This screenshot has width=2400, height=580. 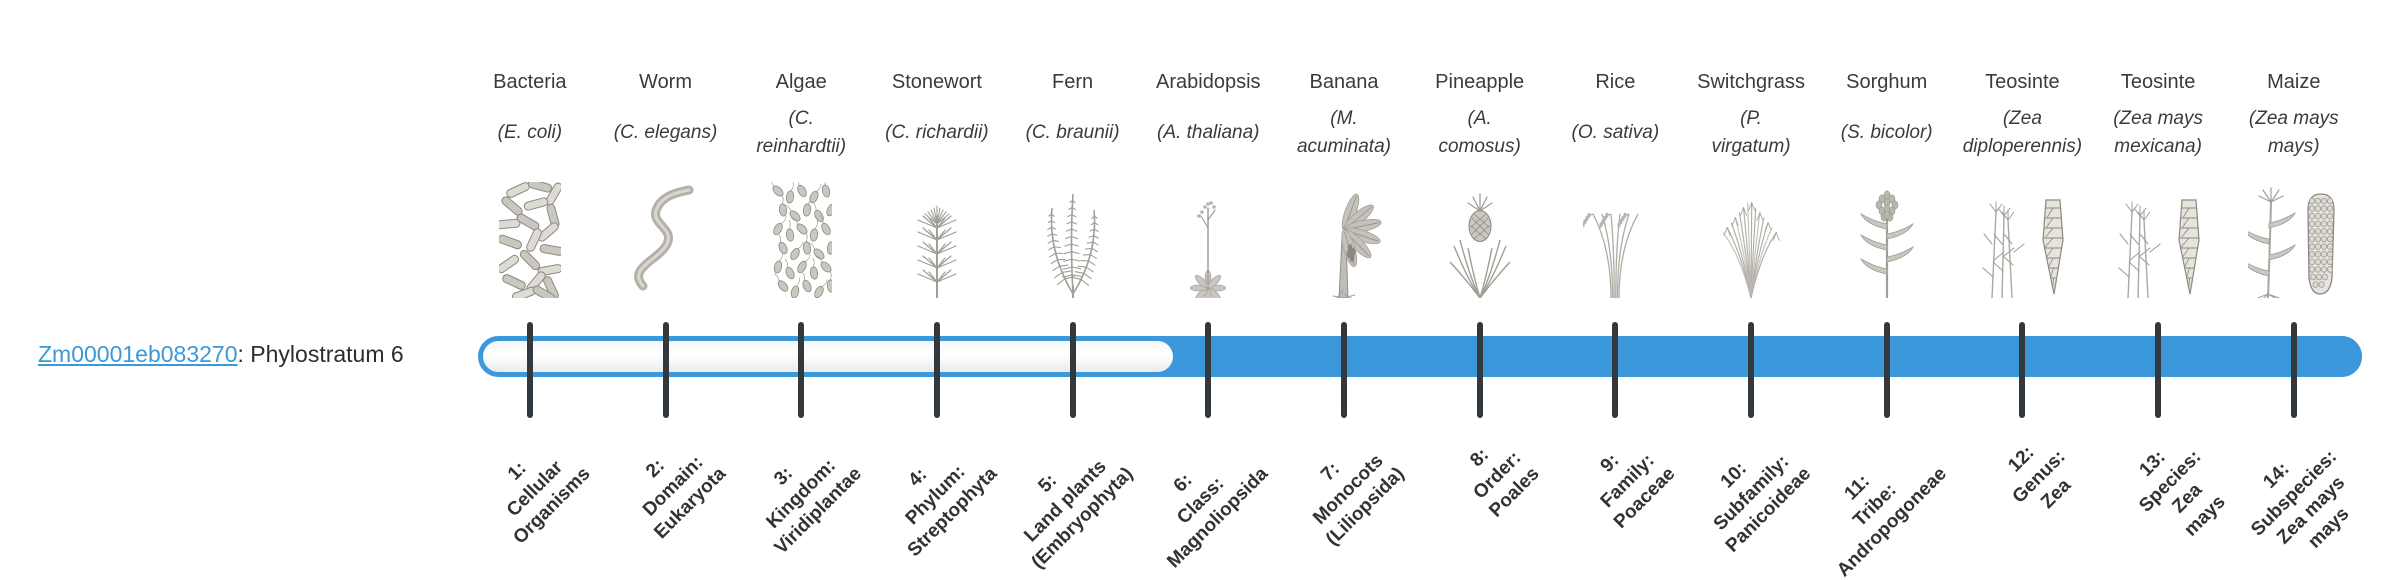 What do you see at coordinates (2293, 132) in the screenshot?
I see `organism-scientific-name: (Zea mays mays)` at bounding box center [2293, 132].